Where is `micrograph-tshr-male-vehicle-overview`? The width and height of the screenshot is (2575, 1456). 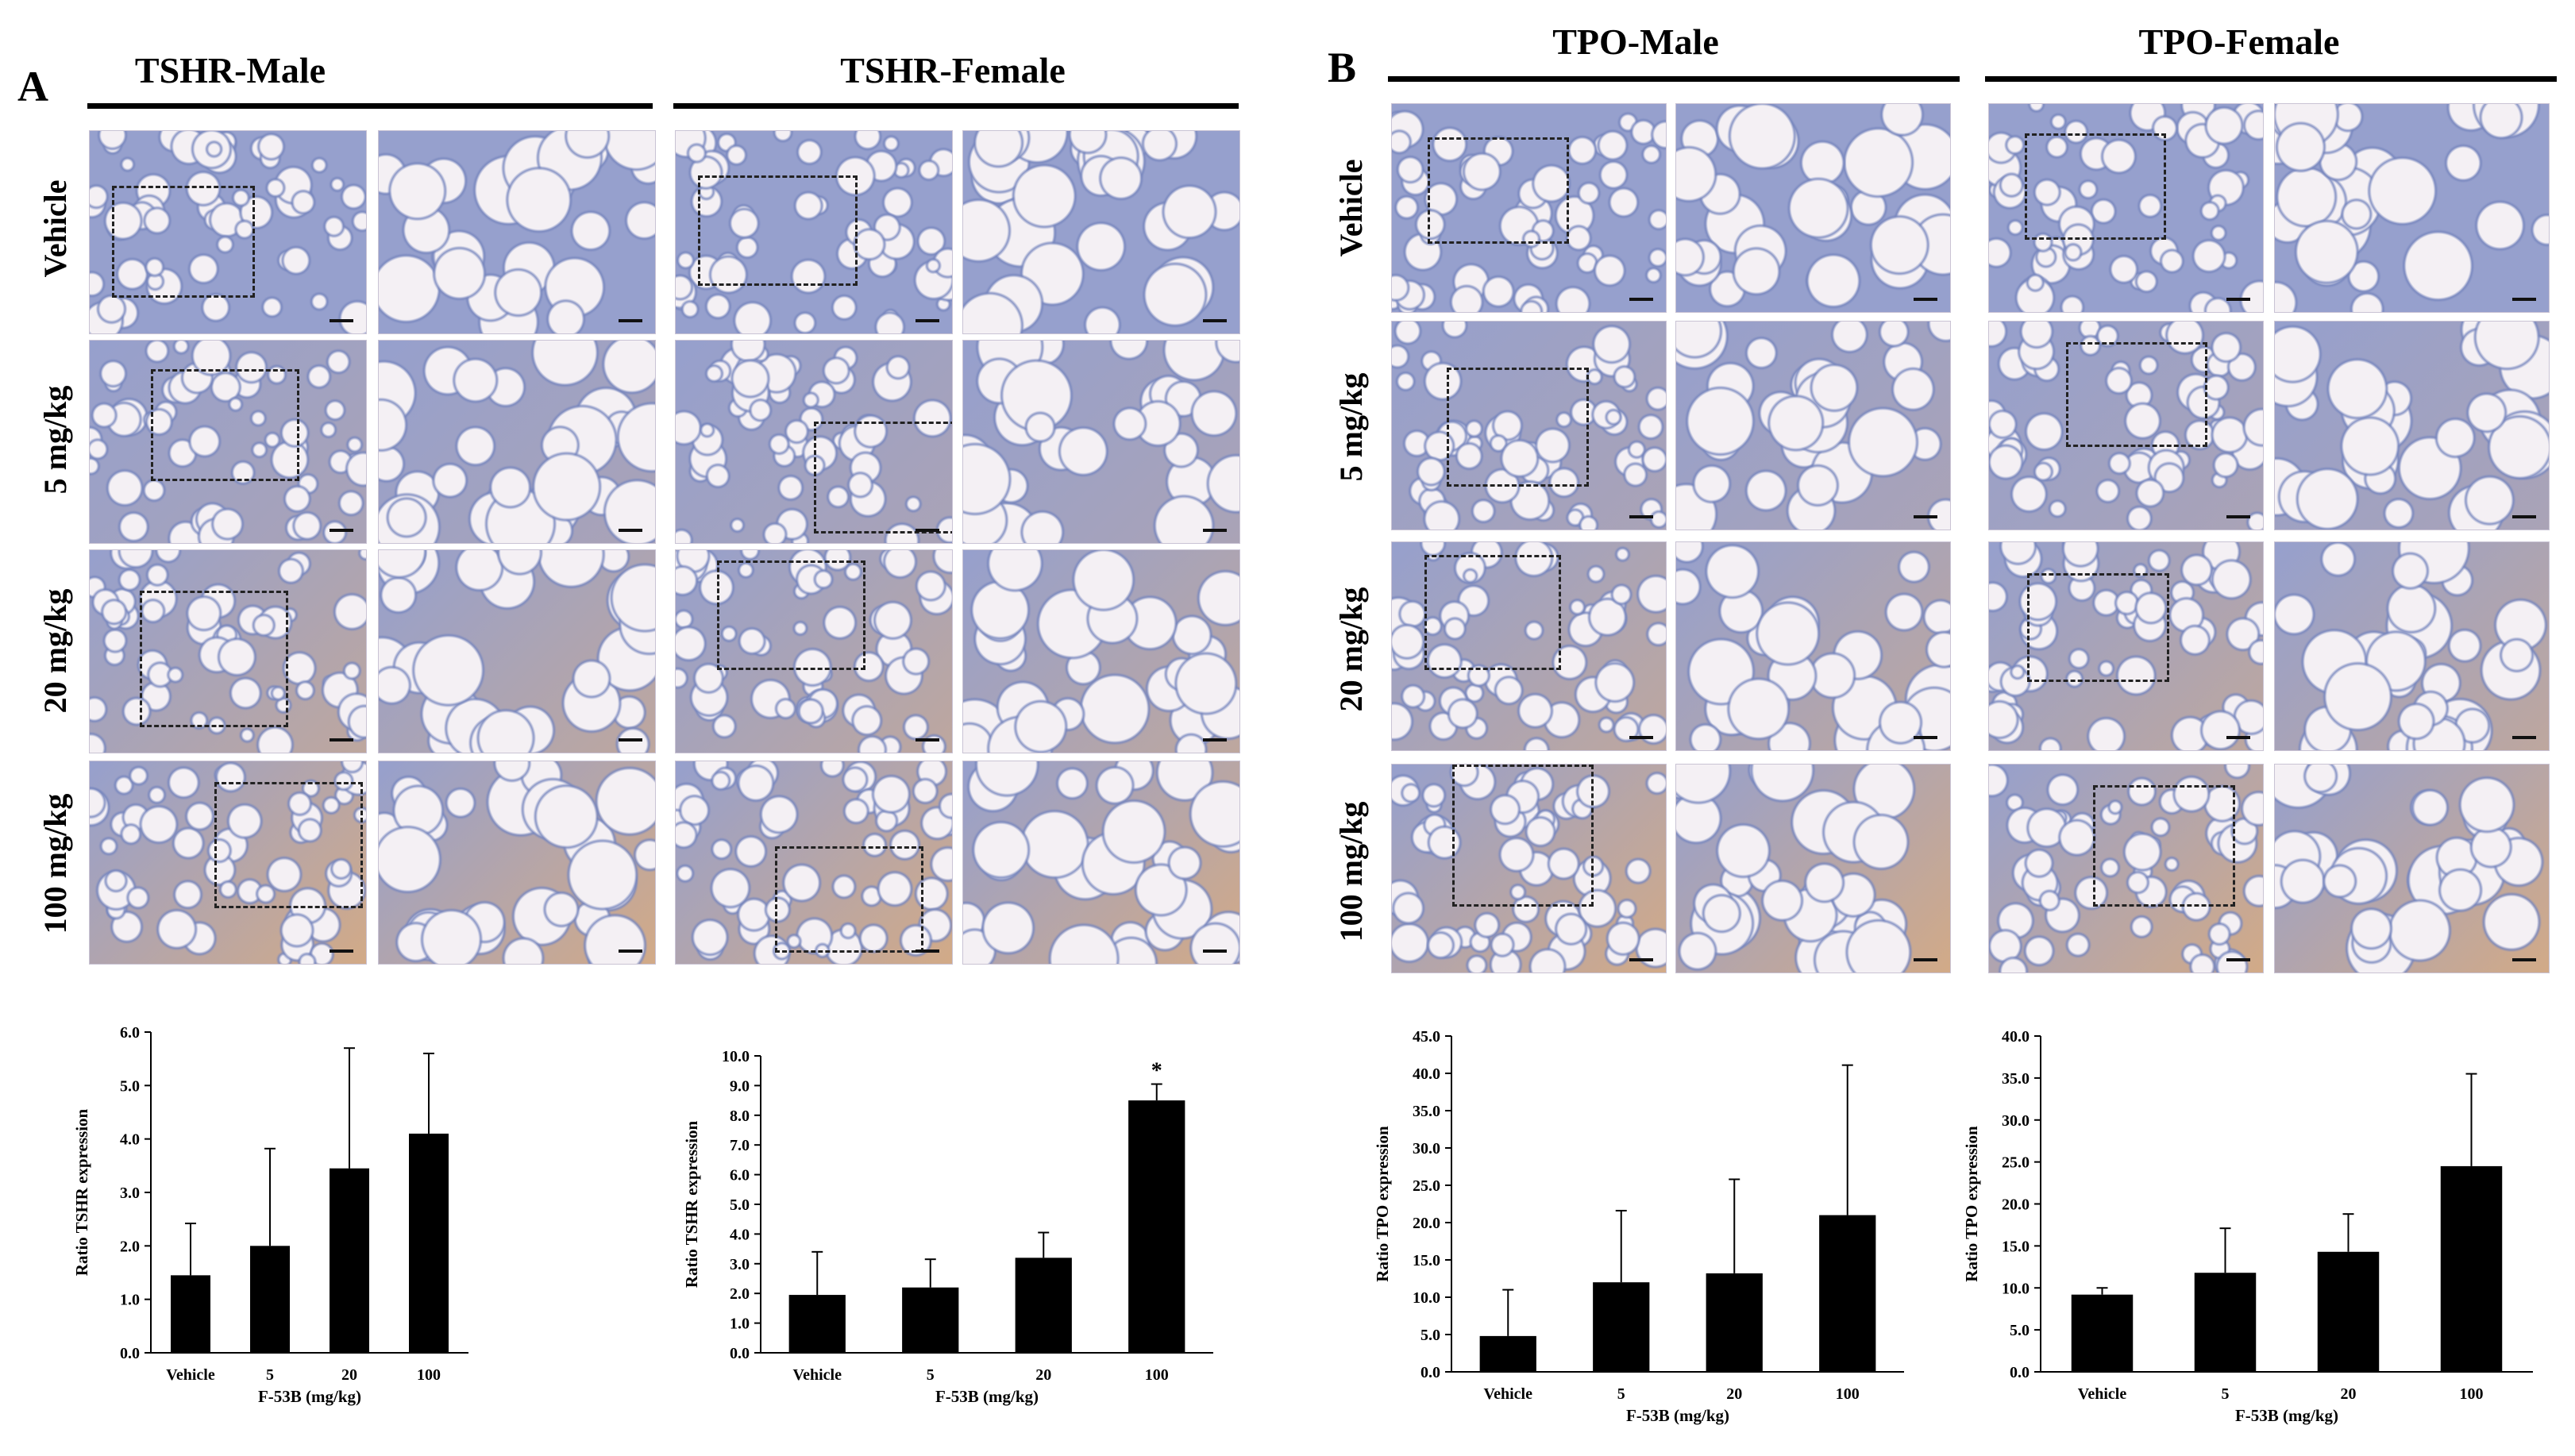
micrograph-tshr-male-vehicle-overview is located at coordinates (228, 232).